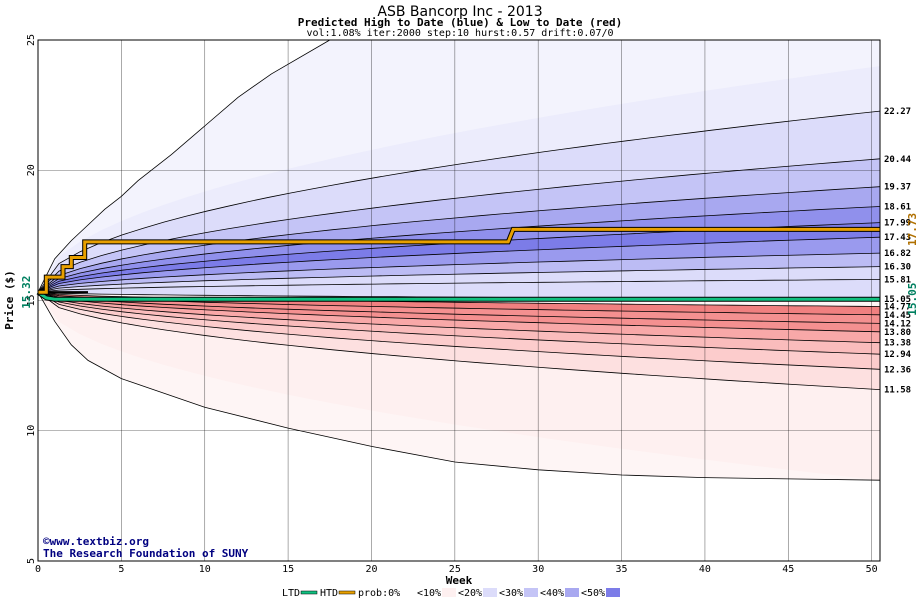 The height and width of the screenshot is (600, 920). I want to click on chart-title: ASB Bancorp Inc - 2013, so click(459, 12).